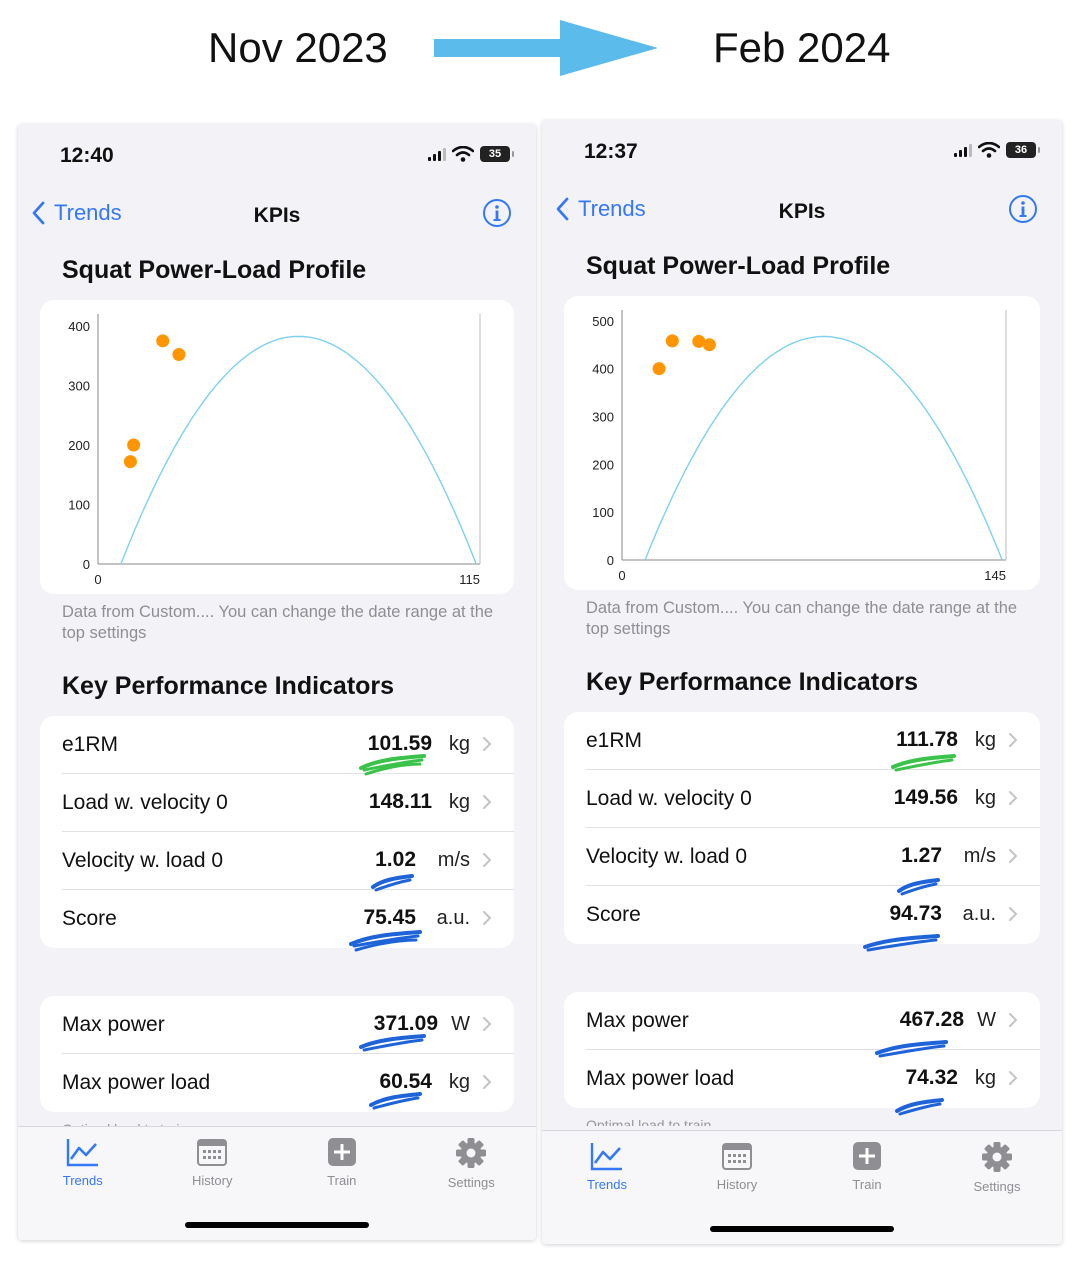 The image size is (1079, 1280). I want to click on tab-train-label: Train, so click(342, 1180).